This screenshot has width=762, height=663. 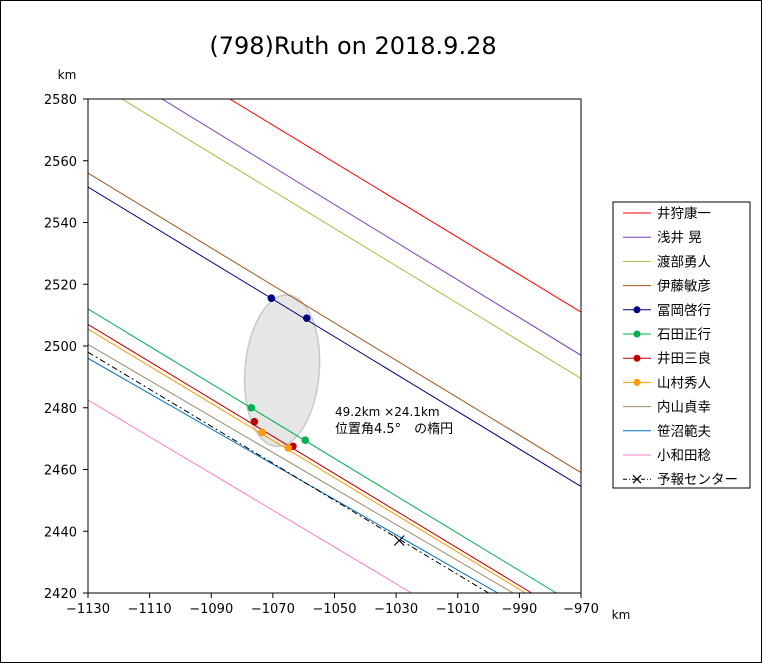 What do you see at coordinates (60, 162) in the screenshot?
I see `y-tick-label-7: 2560` at bounding box center [60, 162].